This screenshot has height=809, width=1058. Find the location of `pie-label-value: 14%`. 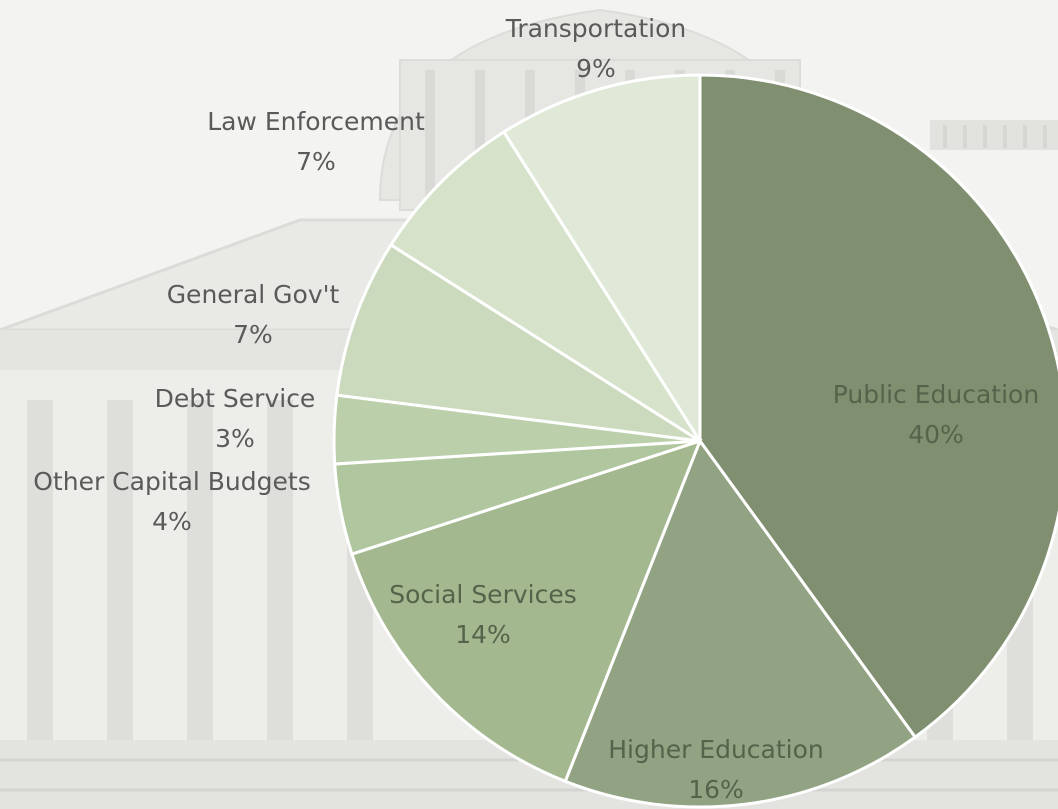

pie-label-value: 14% is located at coordinates (483, 634).